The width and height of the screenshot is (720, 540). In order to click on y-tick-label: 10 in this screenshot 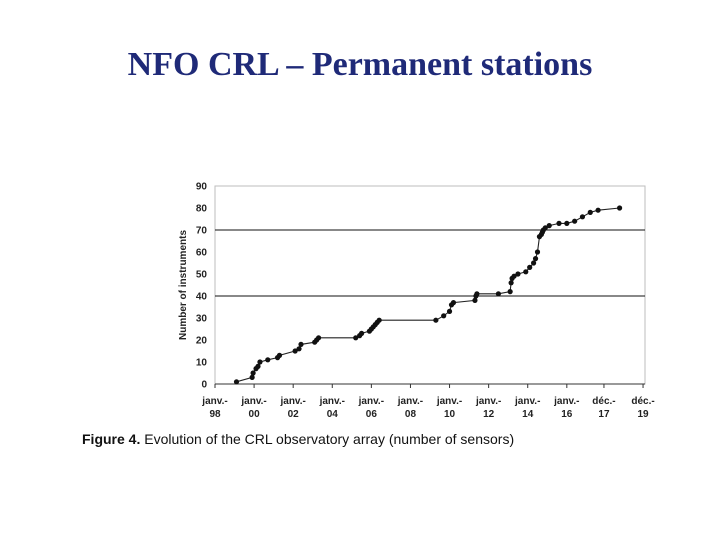, I will do `click(202, 363)`.